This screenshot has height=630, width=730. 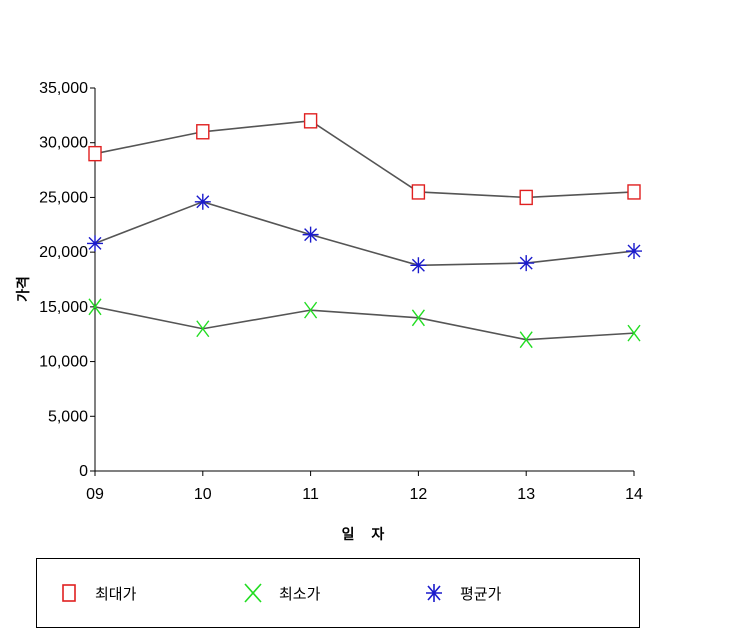 I want to click on x-tick-label: 12, so click(x=419, y=494).